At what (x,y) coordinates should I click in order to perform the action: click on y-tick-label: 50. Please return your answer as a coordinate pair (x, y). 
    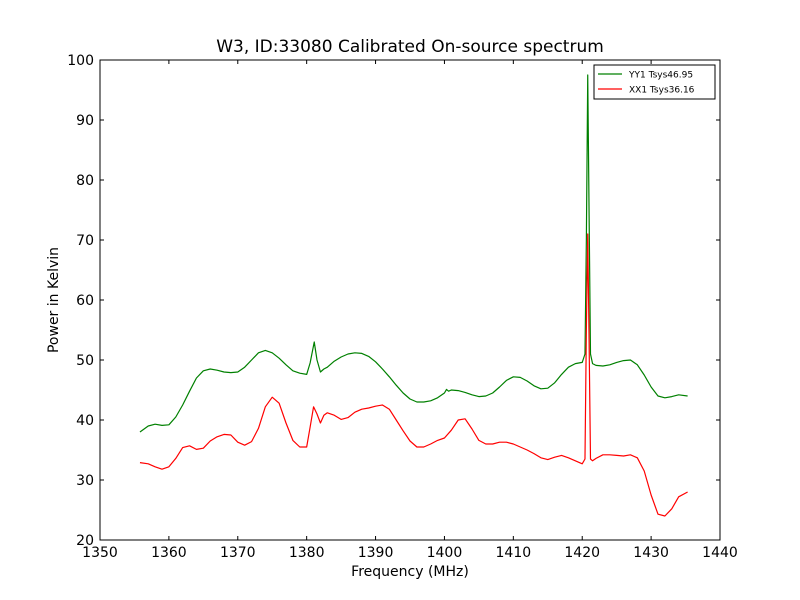
    Looking at the image, I should click on (85, 361).